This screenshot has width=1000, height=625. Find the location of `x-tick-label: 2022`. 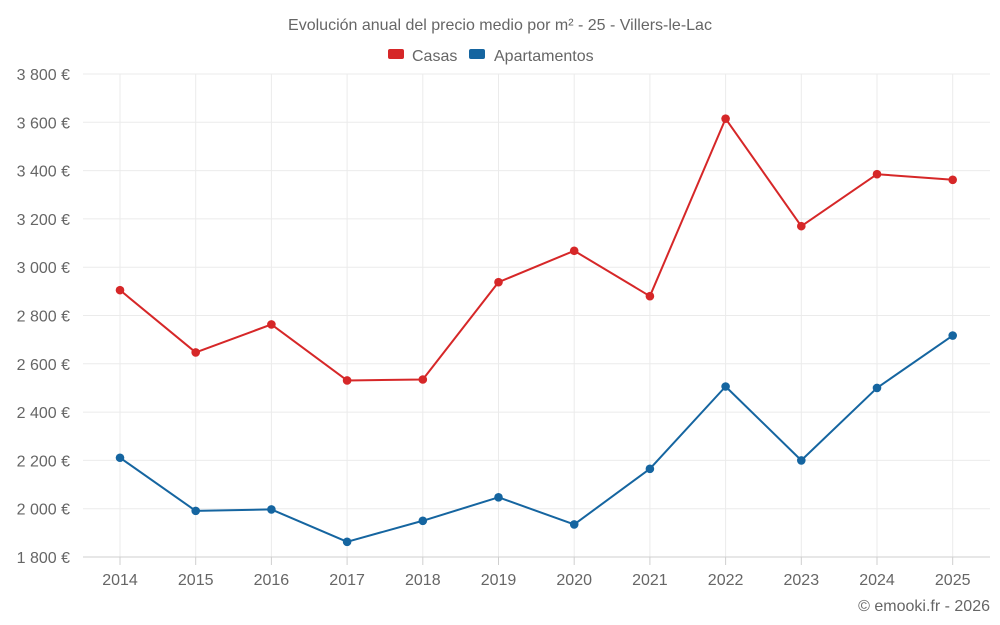

x-tick-label: 2022 is located at coordinates (726, 580).